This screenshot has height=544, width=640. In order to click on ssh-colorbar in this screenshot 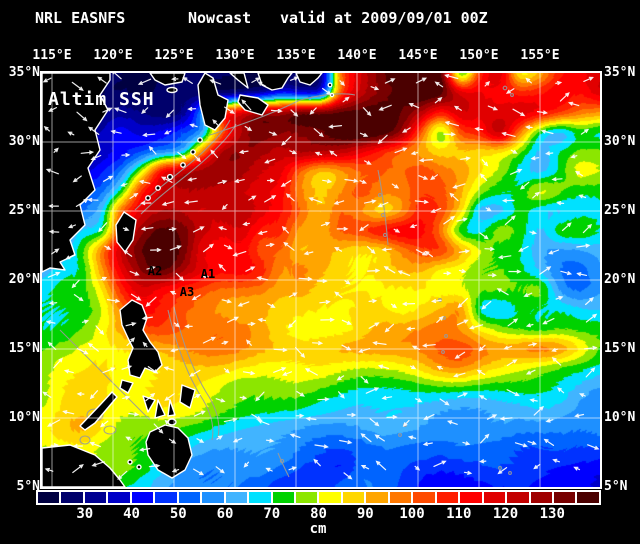, I will do `click(318, 497)`.